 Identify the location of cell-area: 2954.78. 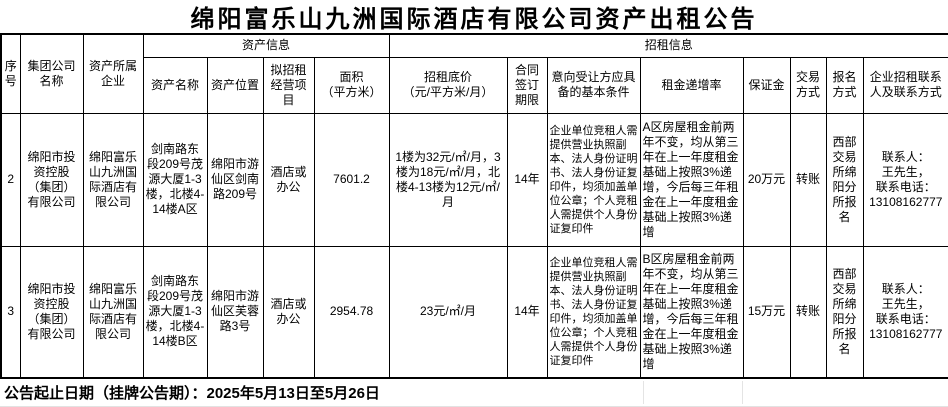
(351, 312).